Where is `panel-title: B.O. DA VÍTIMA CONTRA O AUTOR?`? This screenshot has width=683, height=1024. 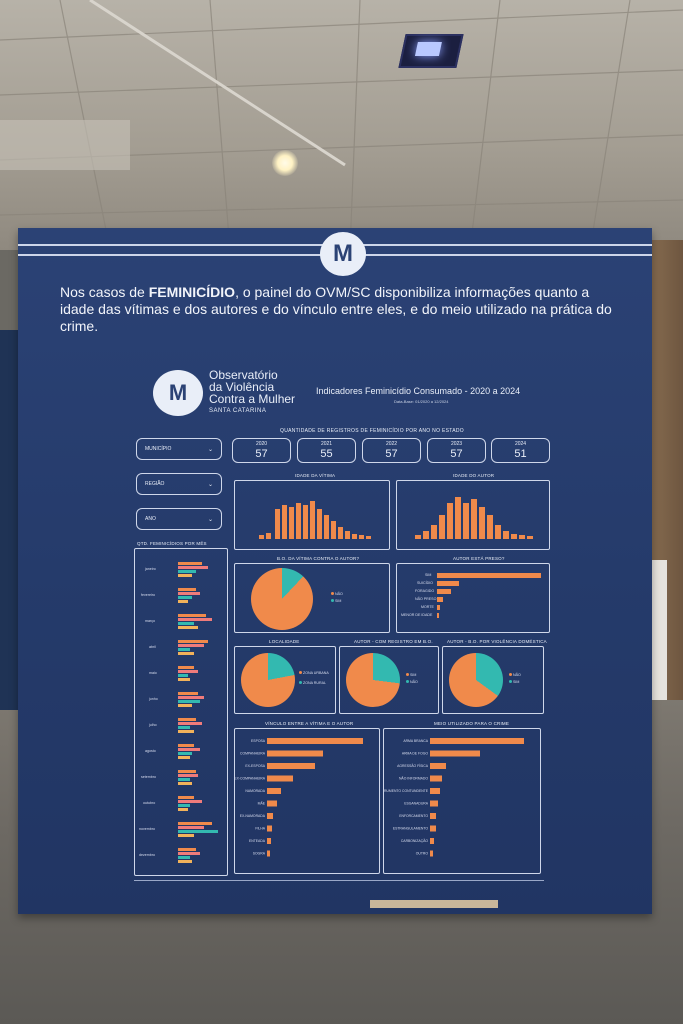 panel-title: B.O. DA VÍTIMA CONTRA O AUTOR? is located at coordinates (318, 558).